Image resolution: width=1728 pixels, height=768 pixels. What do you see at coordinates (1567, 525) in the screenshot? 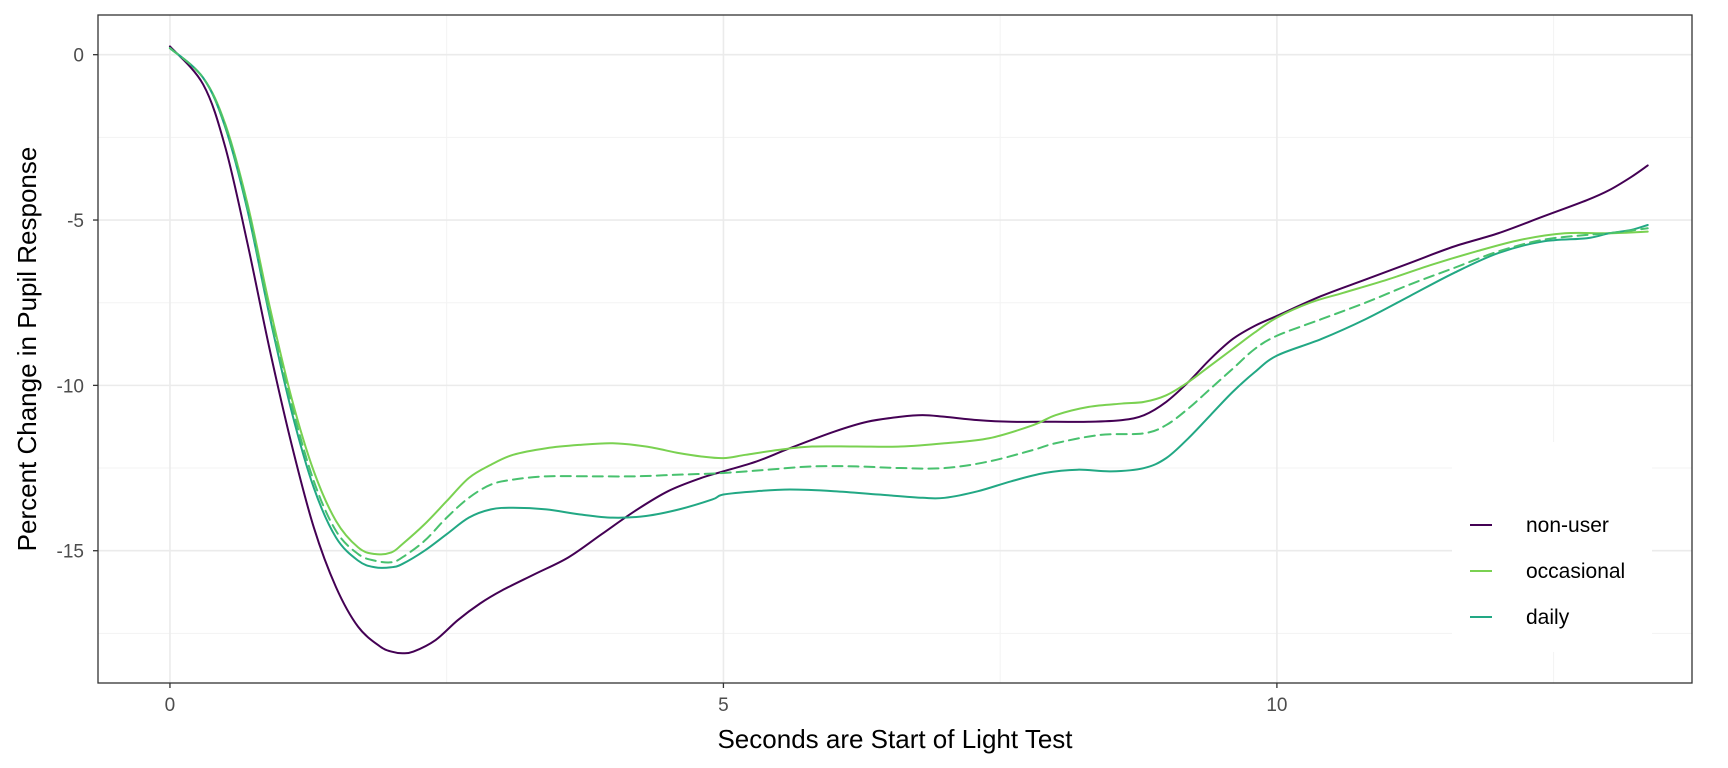
I see `legend-label-non-user: non-user` at bounding box center [1567, 525].